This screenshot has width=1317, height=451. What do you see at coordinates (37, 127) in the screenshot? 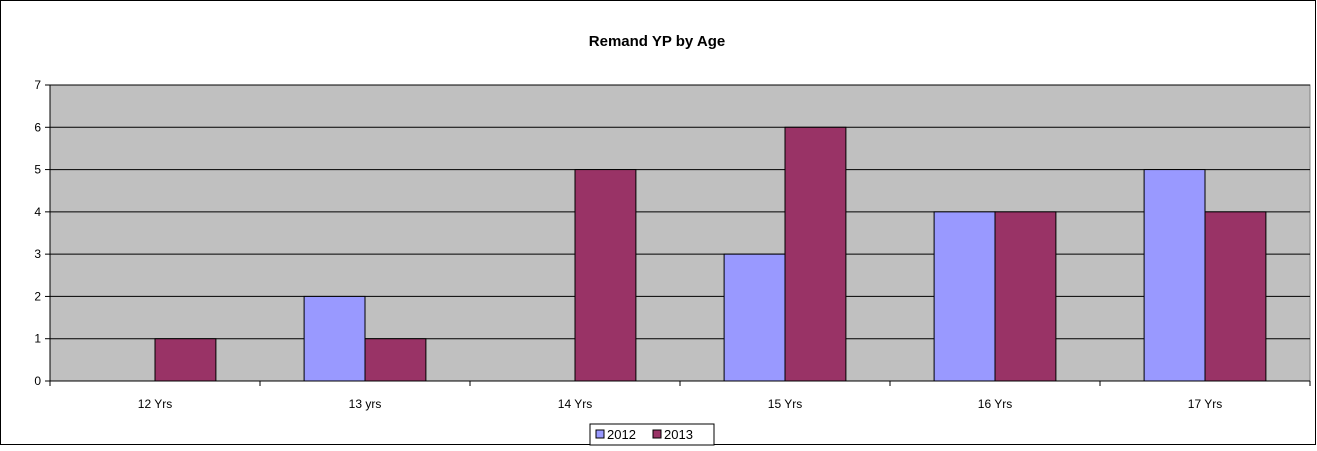
I see `y-tick-label: 6` at bounding box center [37, 127].